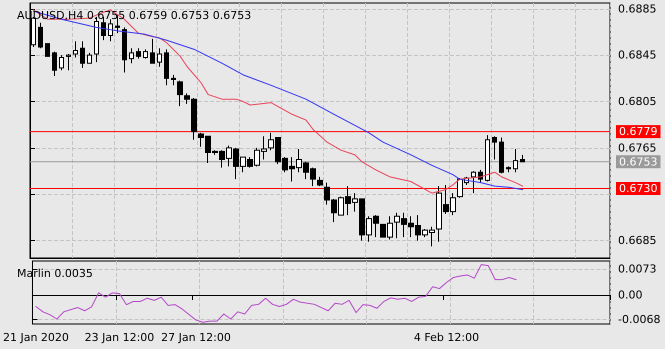 This screenshot has height=349, width=665. Describe the element at coordinates (637, 9) in the screenshot. I see `y-tick-label: 0.6885` at that location.